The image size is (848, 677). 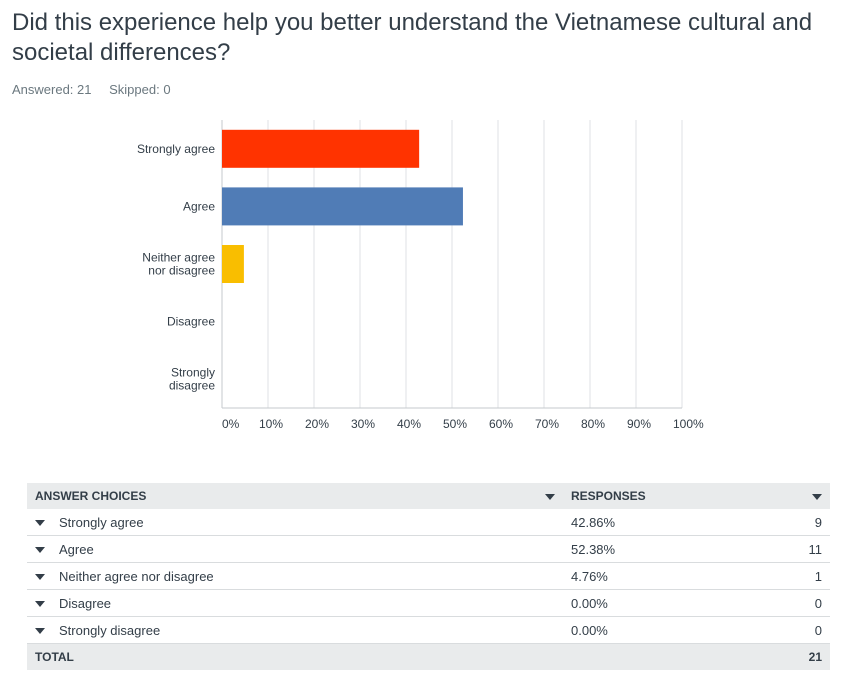 What do you see at coordinates (76, 549) in the screenshot?
I see `choice-label: Agree` at bounding box center [76, 549].